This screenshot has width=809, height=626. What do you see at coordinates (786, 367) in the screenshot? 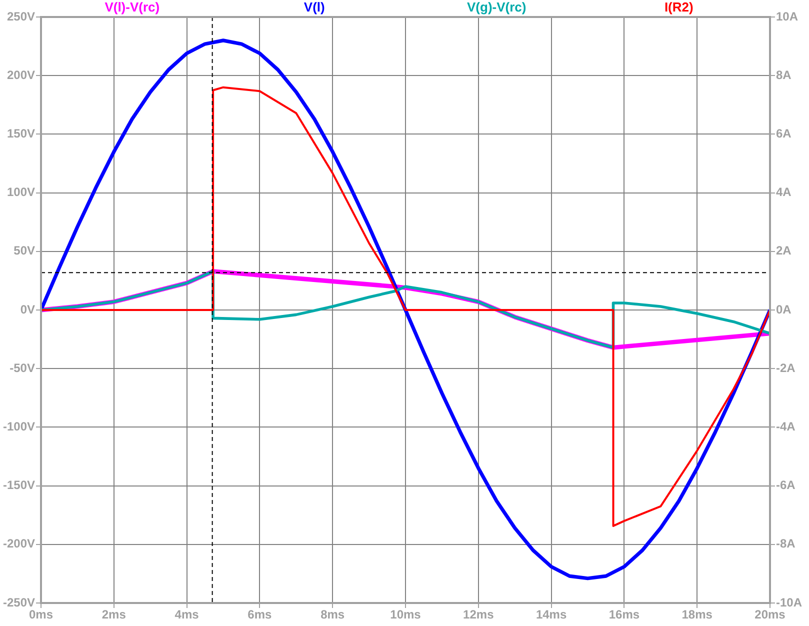
I see `y2-tick-label: -2A` at bounding box center [786, 367].